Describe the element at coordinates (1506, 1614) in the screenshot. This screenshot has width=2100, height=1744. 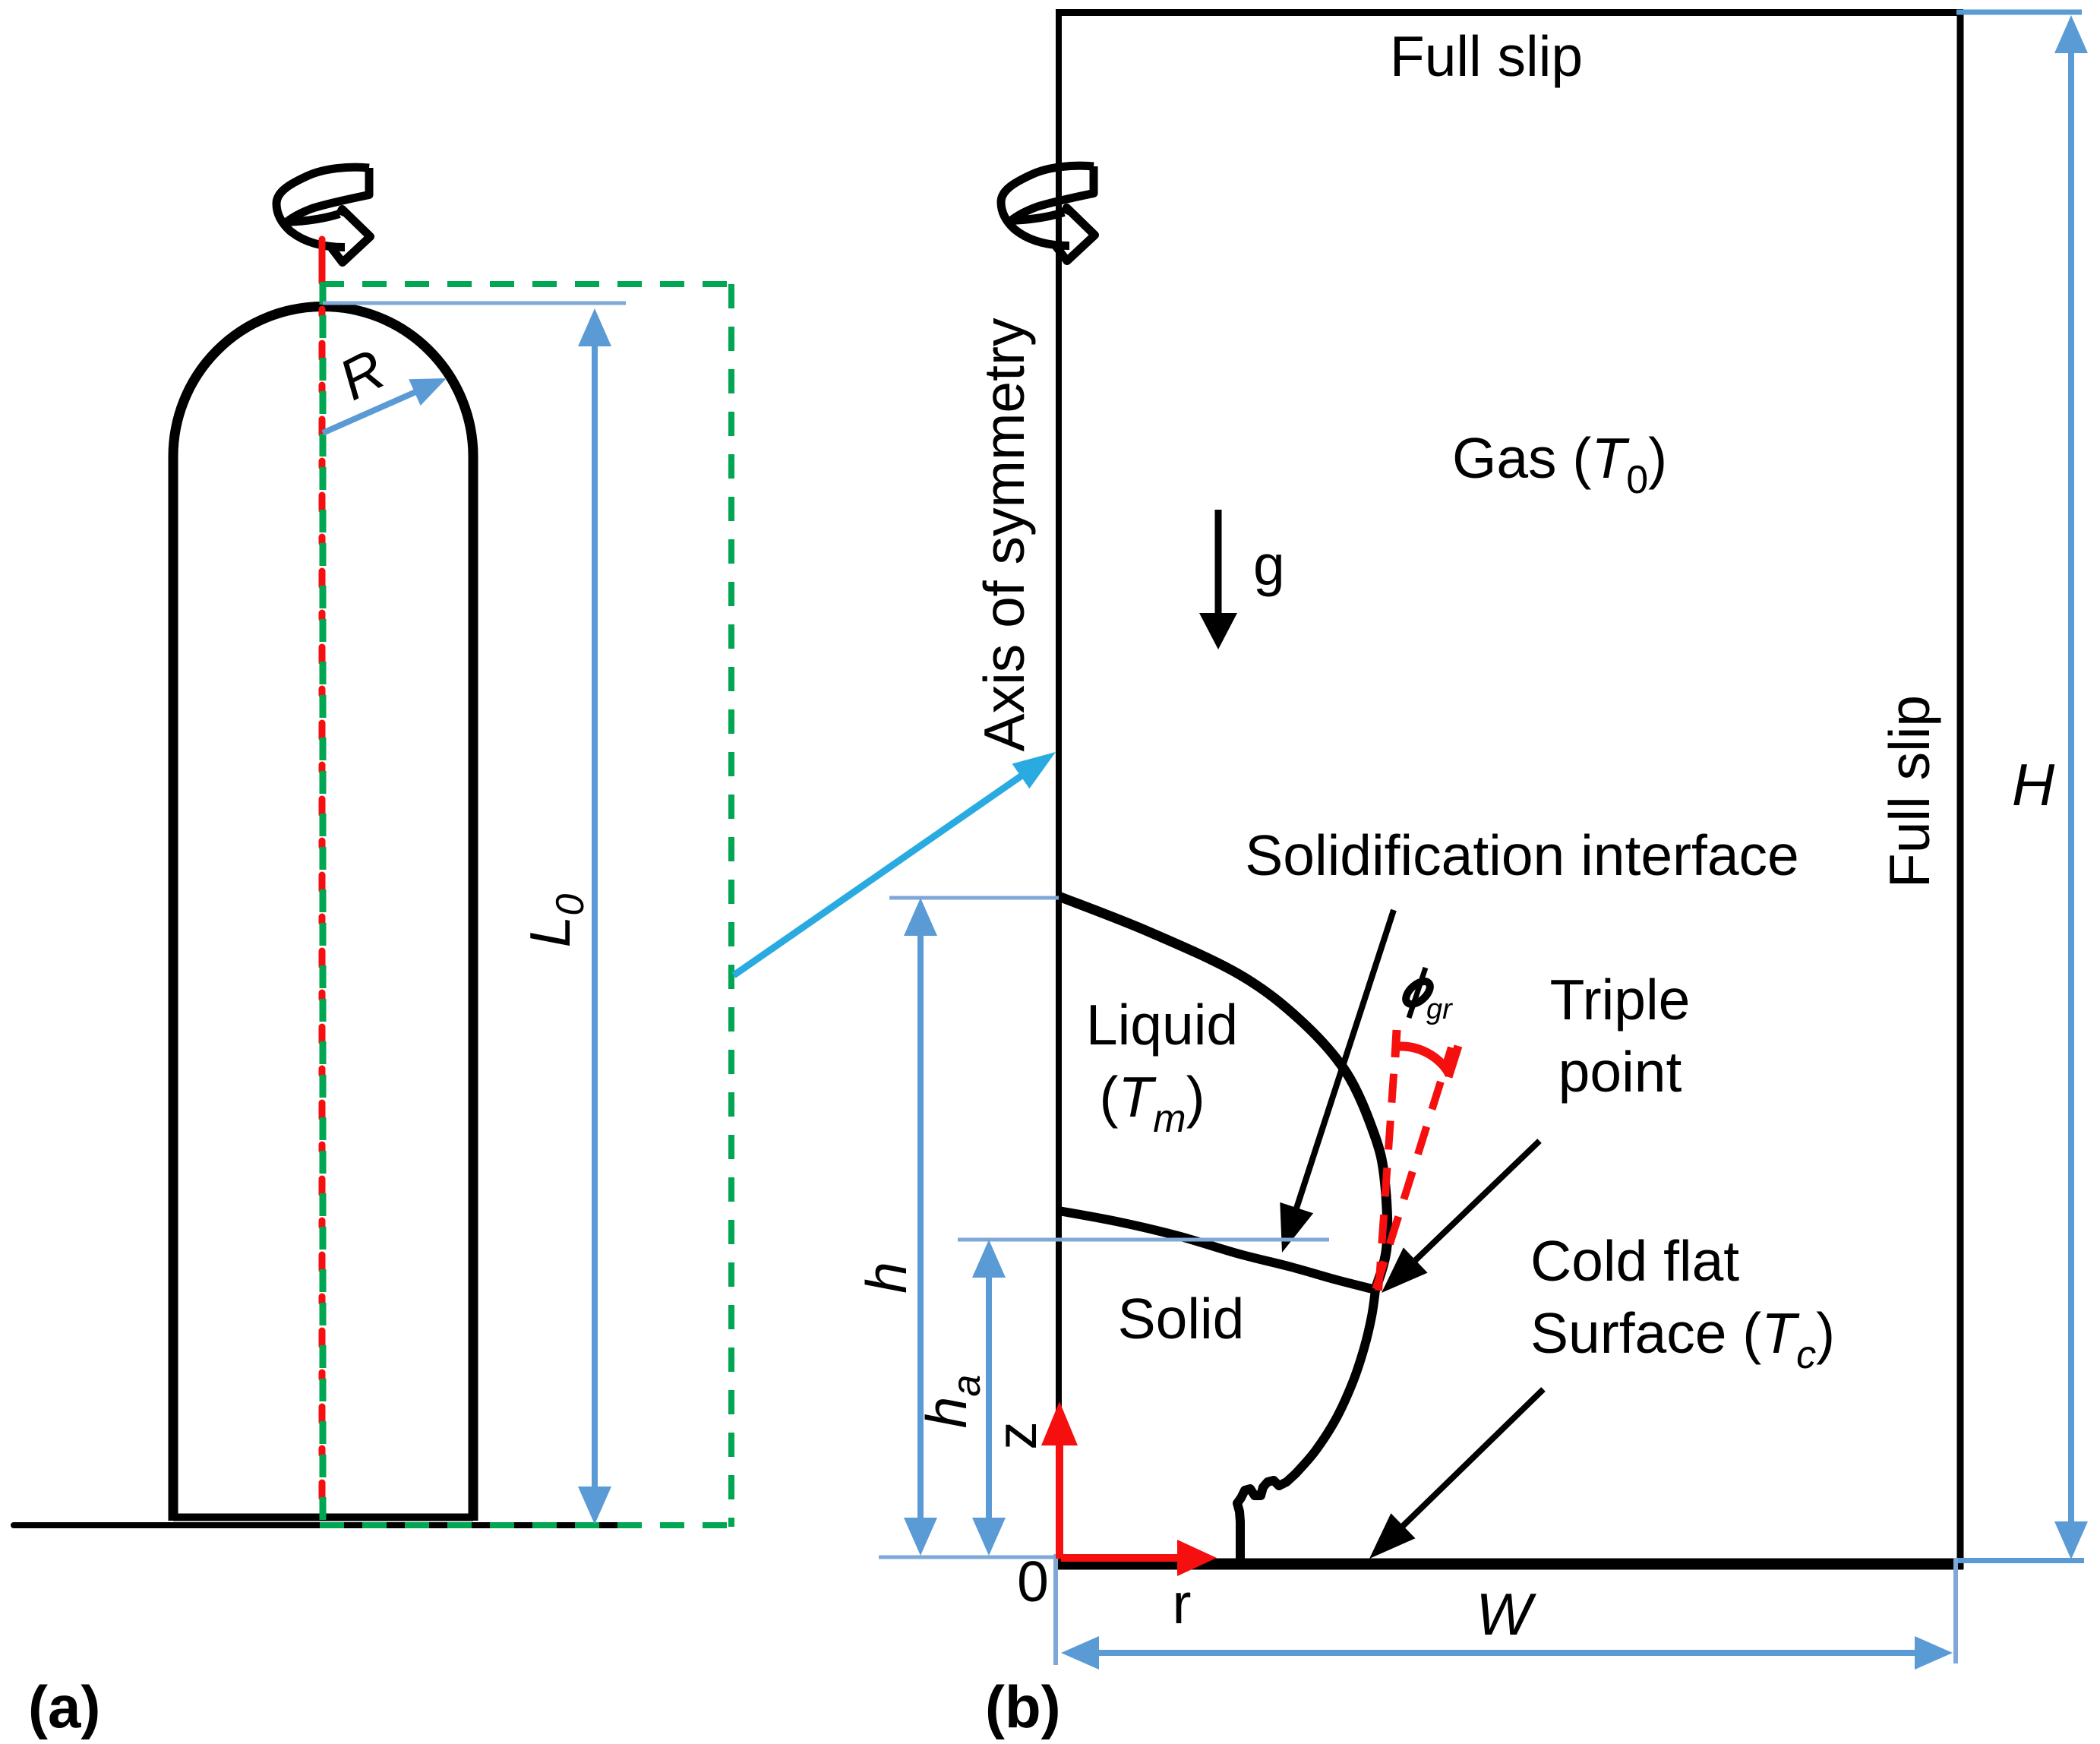
I see `svg-text: W` at that location.